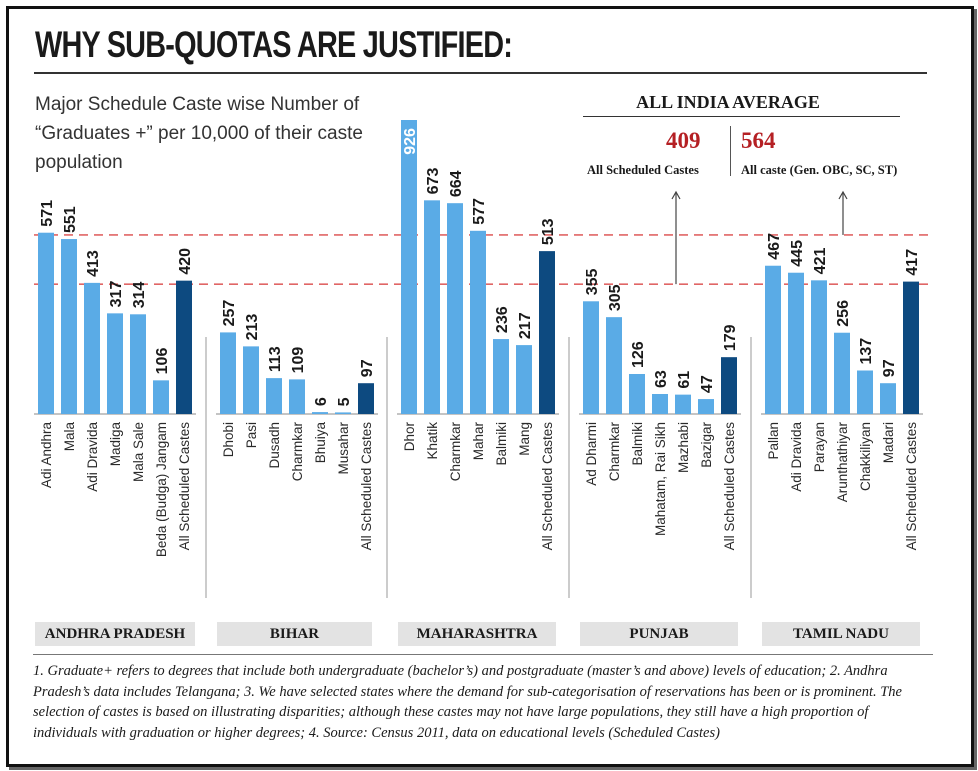 The image size is (978, 771). Describe the element at coordinates (707, 384) in the screenshot. I see `value-label-3-5: 47` at that location.